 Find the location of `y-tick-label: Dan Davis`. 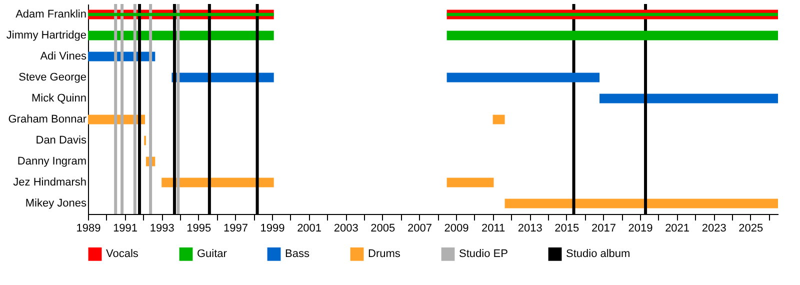

y-tick-label: Dan Davis is located at coordinates (61, 140).